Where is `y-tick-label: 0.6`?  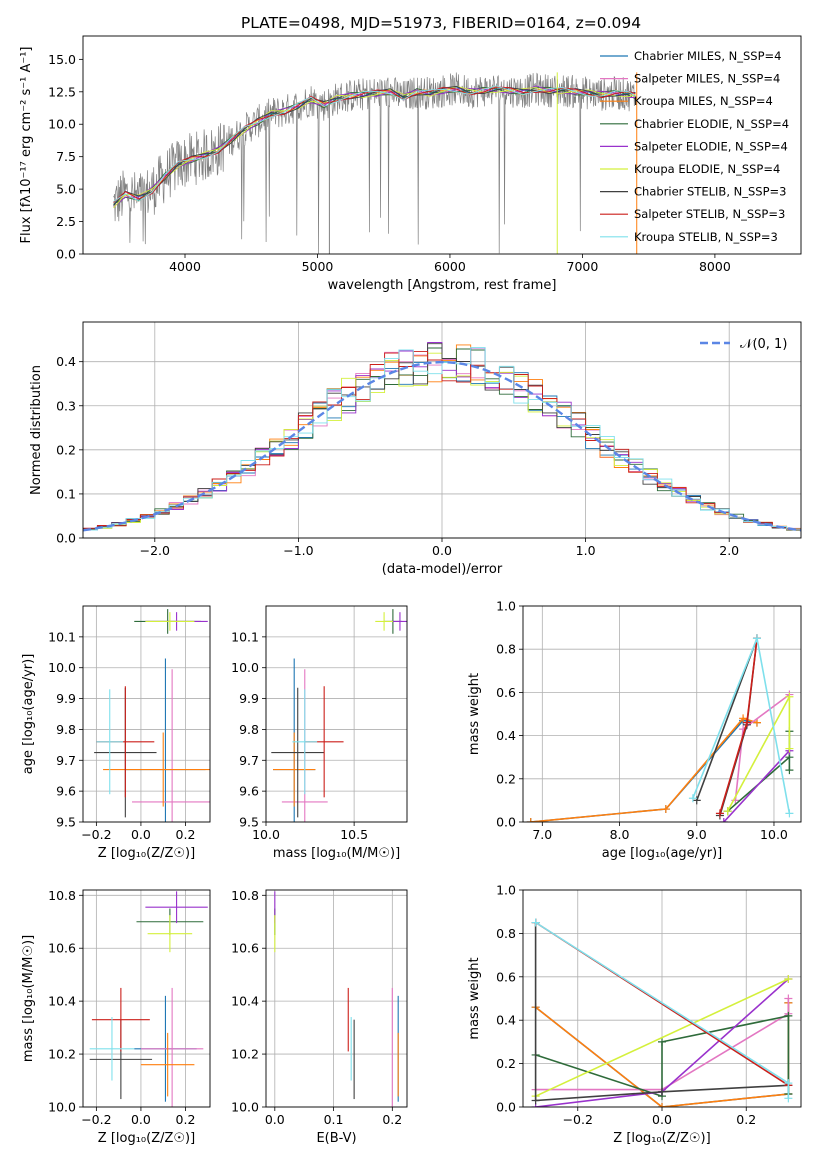 y-tick-label: 0.6 is located at coordinates (506, 692).